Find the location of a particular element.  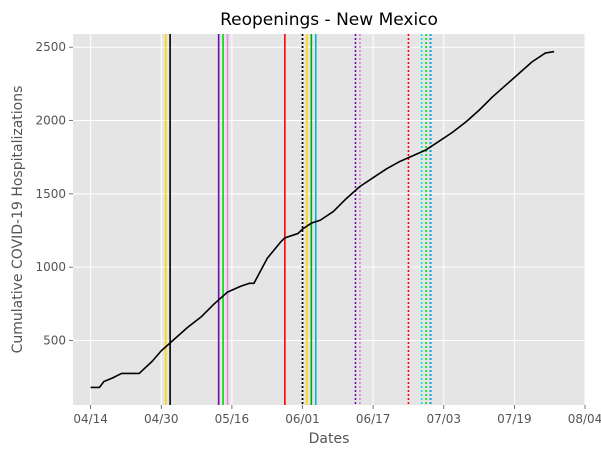

y-tick-labels: 500 1000 1500 2000 2500 is located at coordinates (54, 193).